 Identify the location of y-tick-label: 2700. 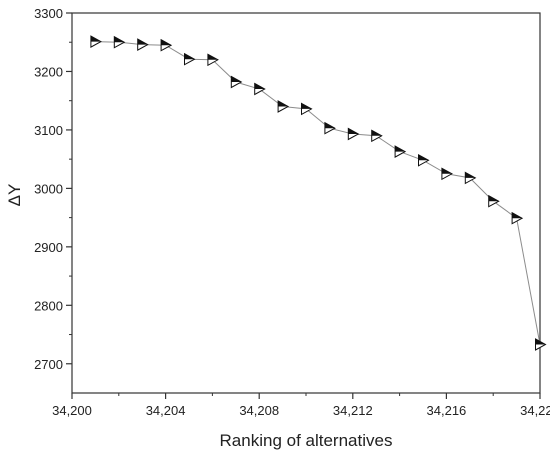
(48, 364).